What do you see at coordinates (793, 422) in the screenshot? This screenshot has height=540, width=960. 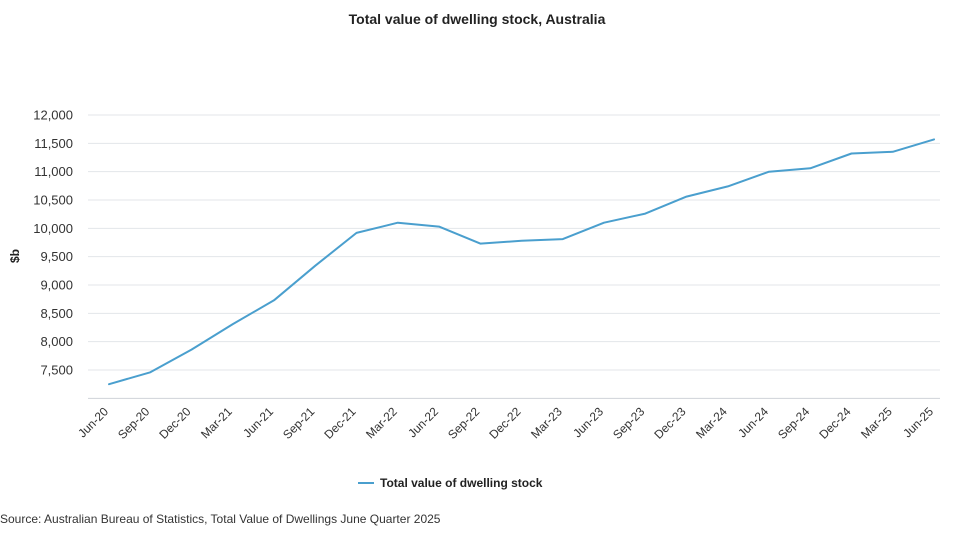 I see `x-tick-label: Sep-24` at bounding box center [793, 422].